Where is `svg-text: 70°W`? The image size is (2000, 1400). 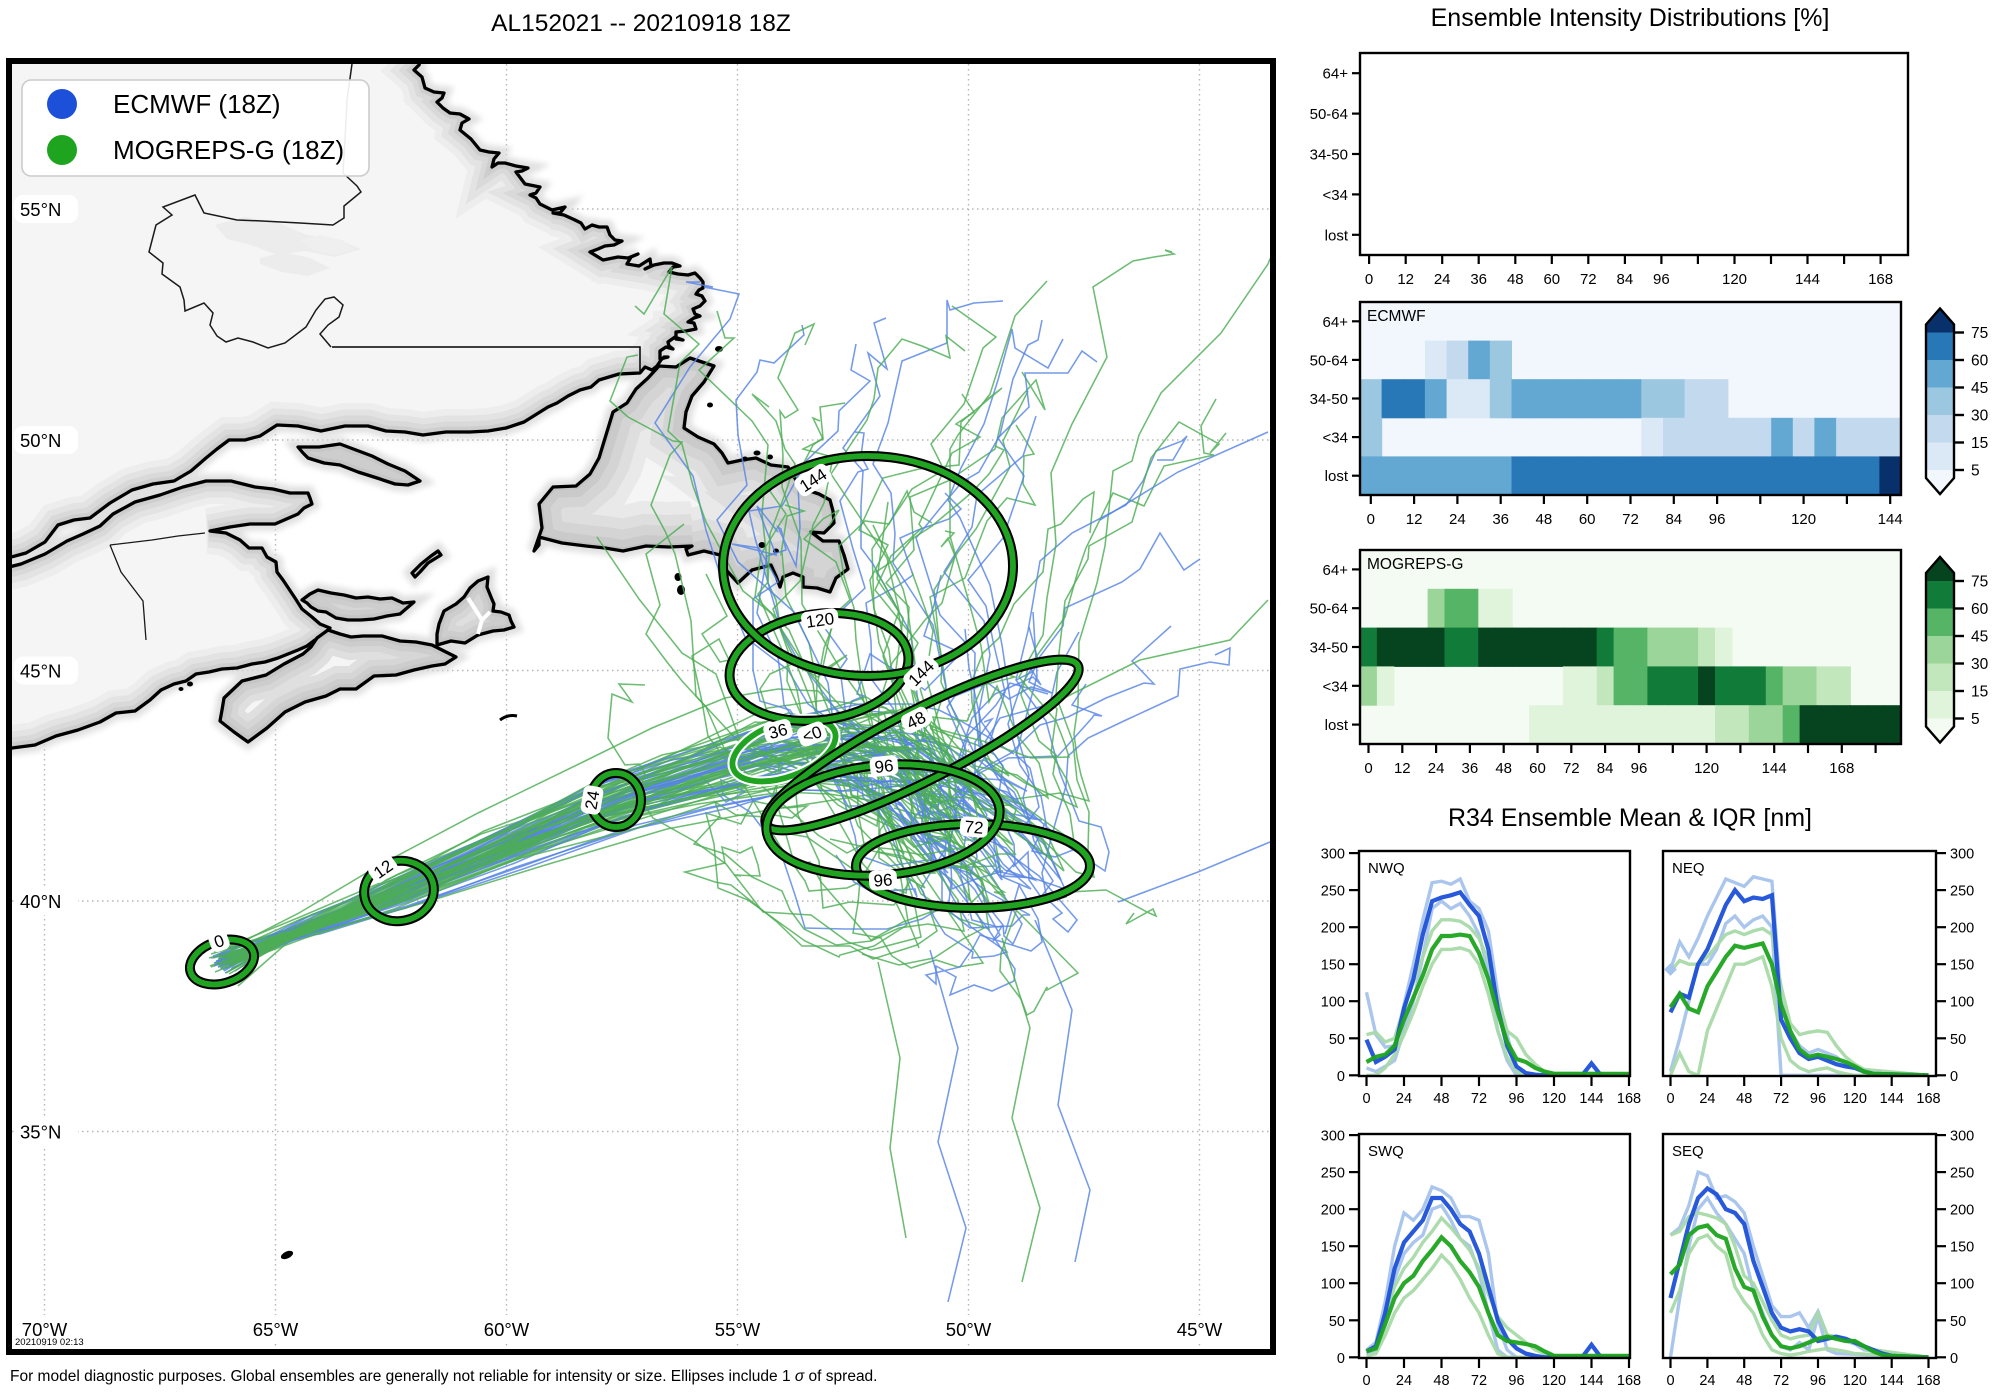
svg-text: 70°W is located at coordinates (45, 1329).